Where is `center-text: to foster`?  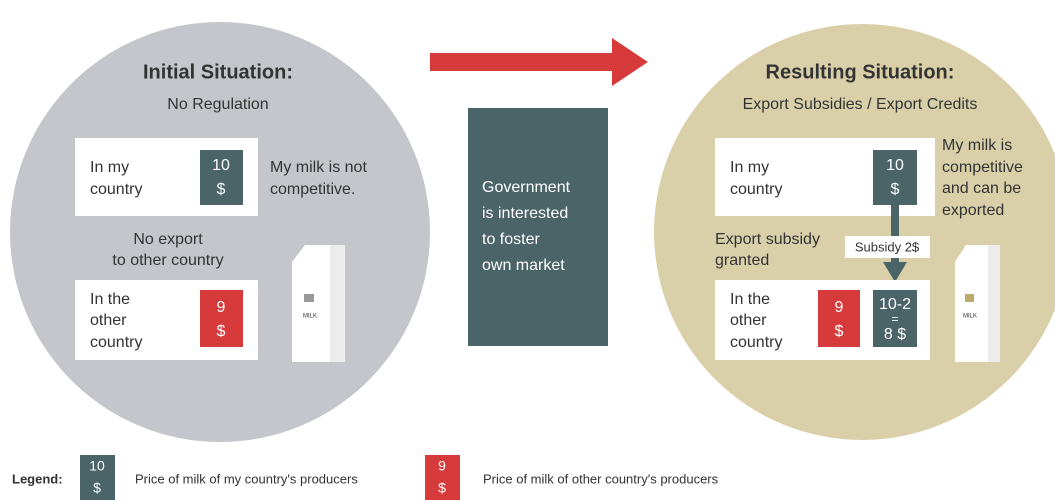
center-text: to foster is located at coordinates (511, 239).